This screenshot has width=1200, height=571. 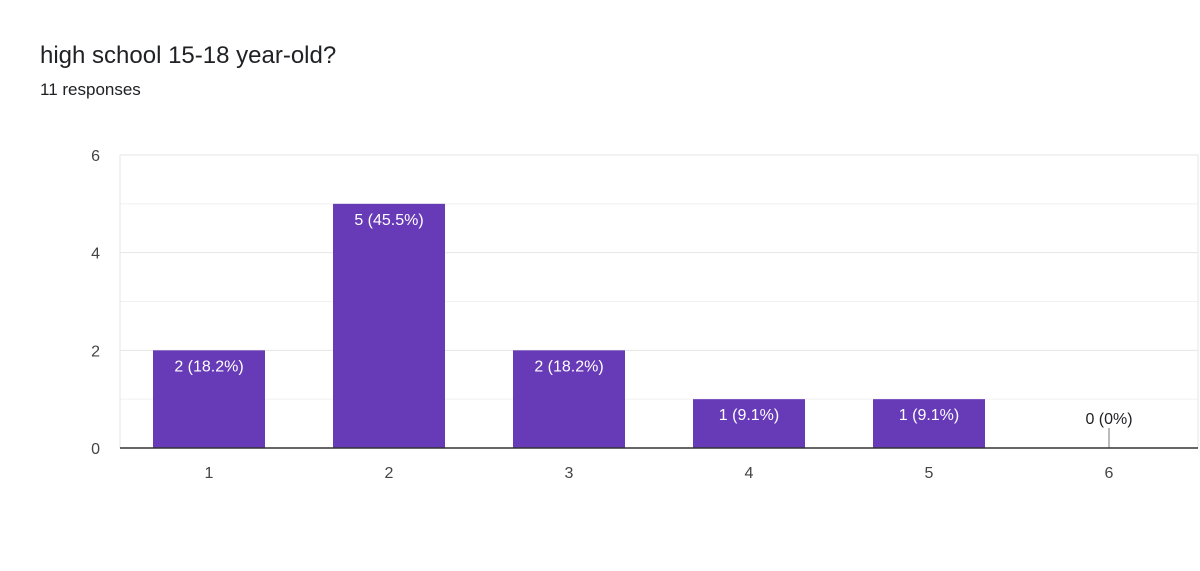 I want to click on y-tick-label: 2, so click(x=95, y=351).